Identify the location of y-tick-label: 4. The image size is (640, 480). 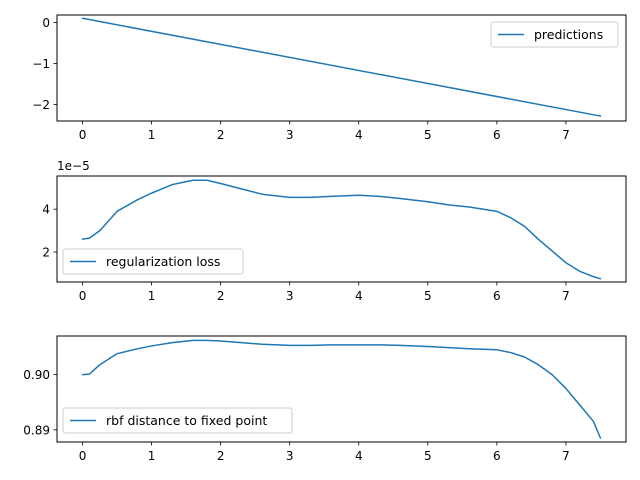
(46, 210).